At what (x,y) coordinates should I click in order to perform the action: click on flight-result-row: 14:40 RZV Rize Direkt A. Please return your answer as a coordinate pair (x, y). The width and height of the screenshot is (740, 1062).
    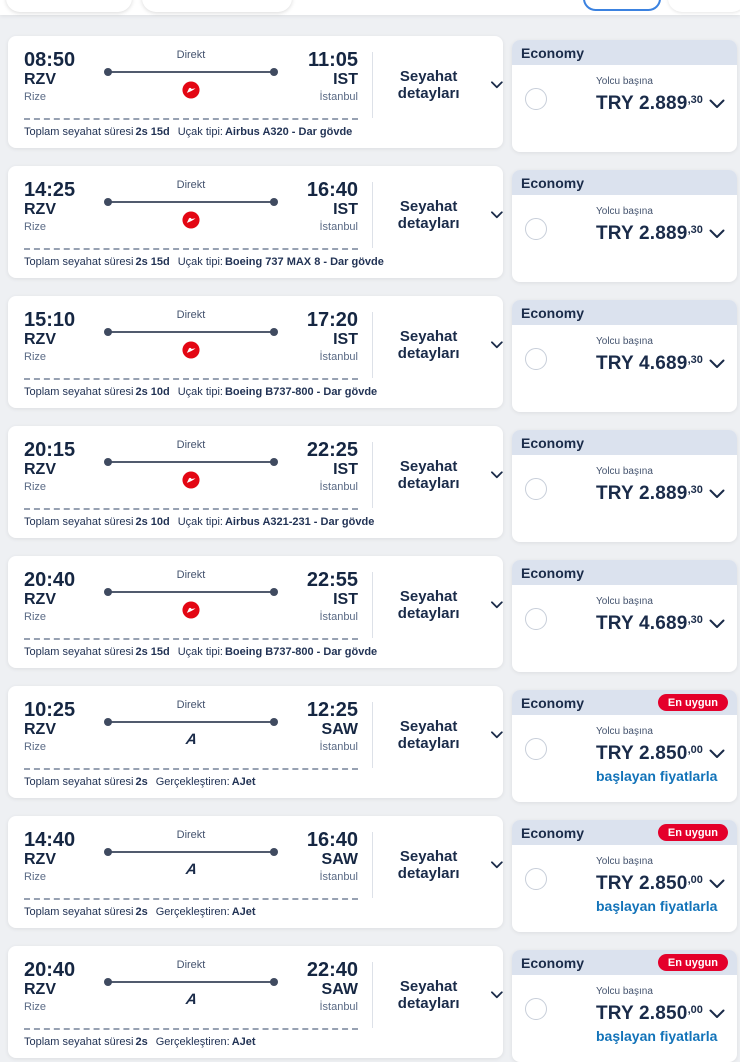
    Looking at the image, I should click on (374, 874).